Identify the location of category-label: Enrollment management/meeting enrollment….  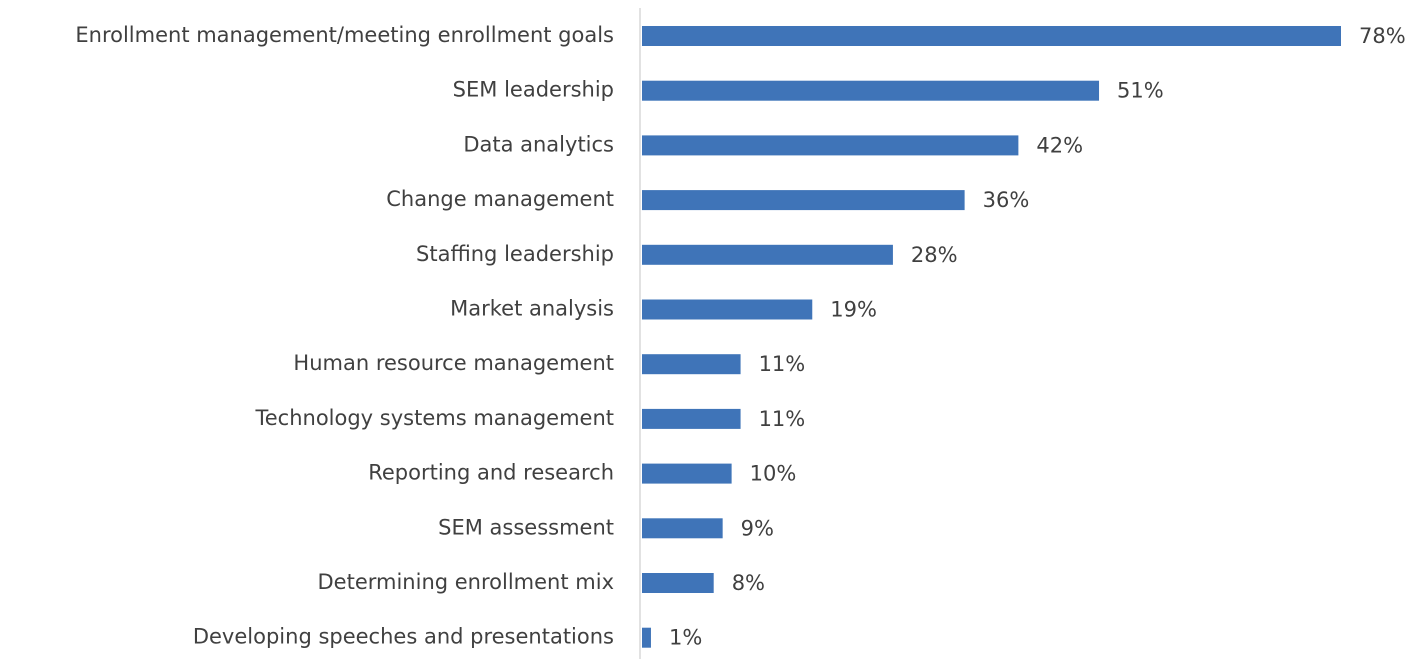
(344, 35).